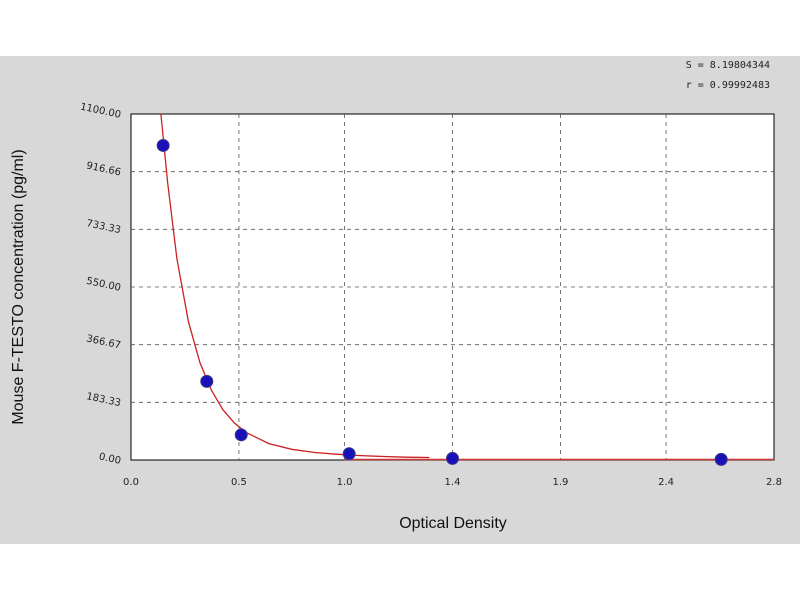 The image size is (800, 600). I want to click on x-tick-label: 1.0, so click(345, 482).